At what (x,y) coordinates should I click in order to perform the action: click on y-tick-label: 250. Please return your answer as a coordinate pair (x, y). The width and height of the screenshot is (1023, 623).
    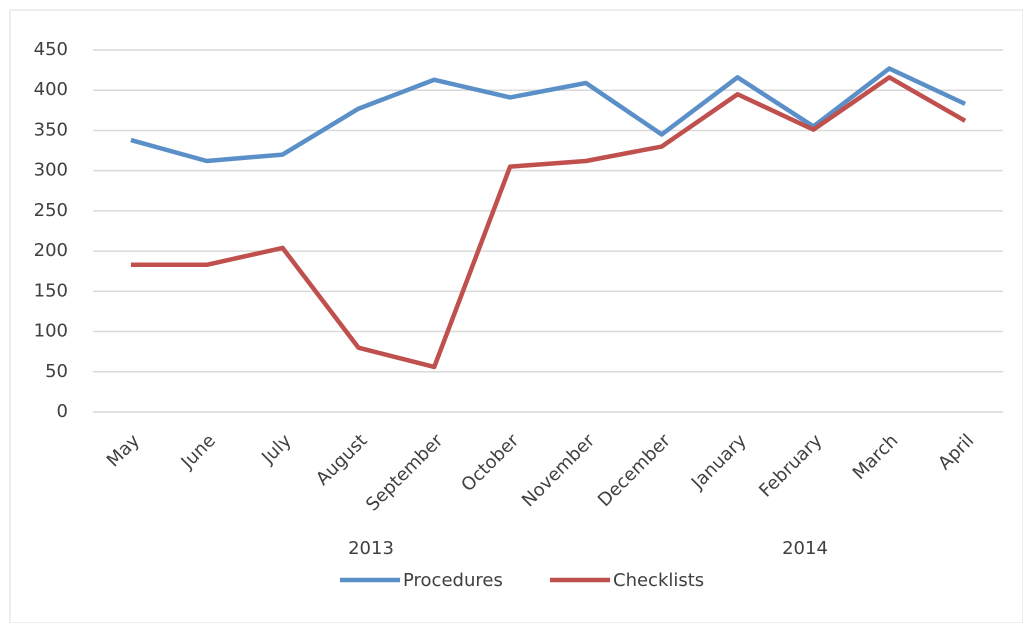
    Looking at the image, I should click on (51, 210).